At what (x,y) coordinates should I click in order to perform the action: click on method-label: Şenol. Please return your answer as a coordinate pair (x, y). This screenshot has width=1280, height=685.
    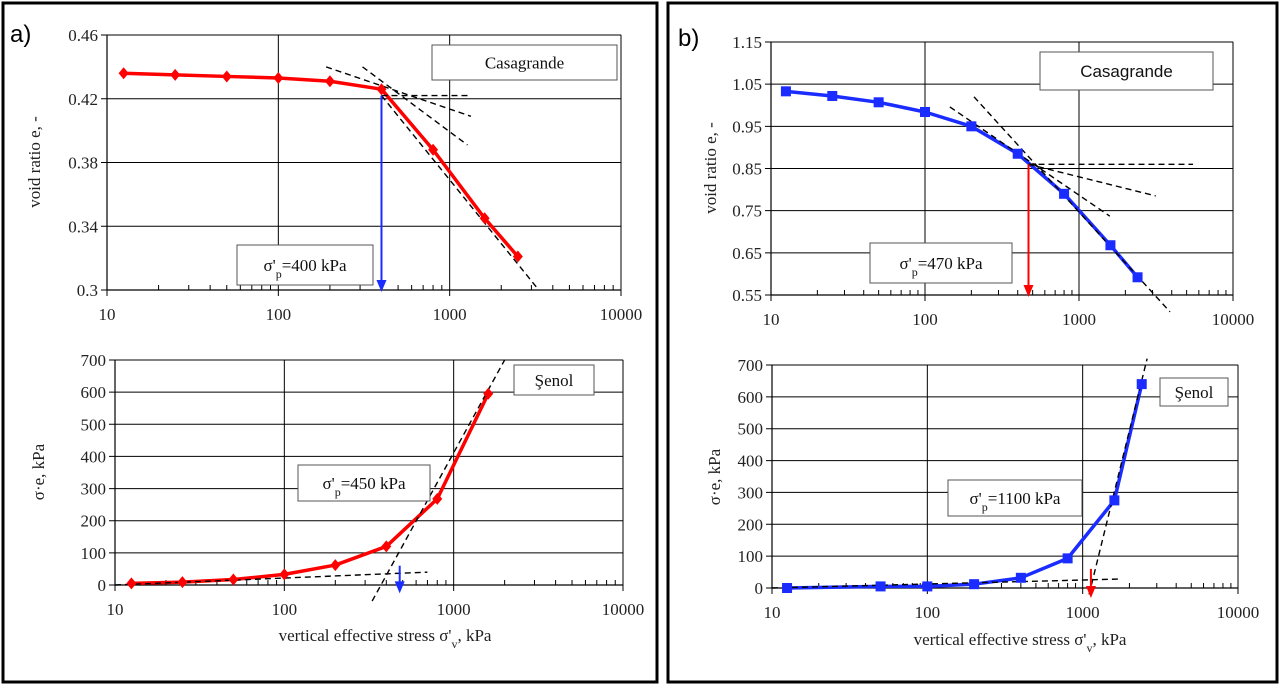
    Looking at the image, I should click on (554, 380).